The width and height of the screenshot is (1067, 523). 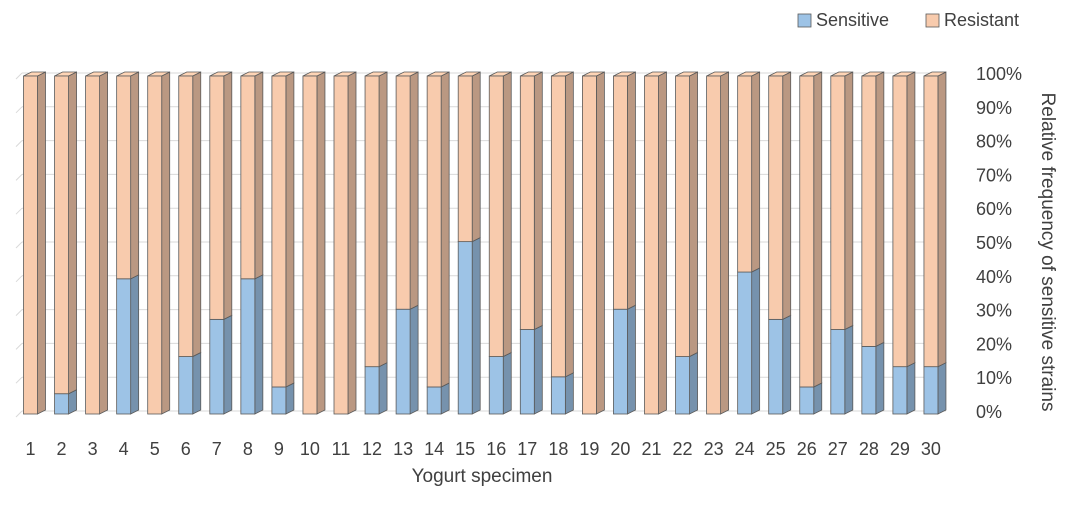 What do you see at coordinates (994, 142) in the screenshot?
I see `y-tick-label: 80%` at bounding box center [994, 142].